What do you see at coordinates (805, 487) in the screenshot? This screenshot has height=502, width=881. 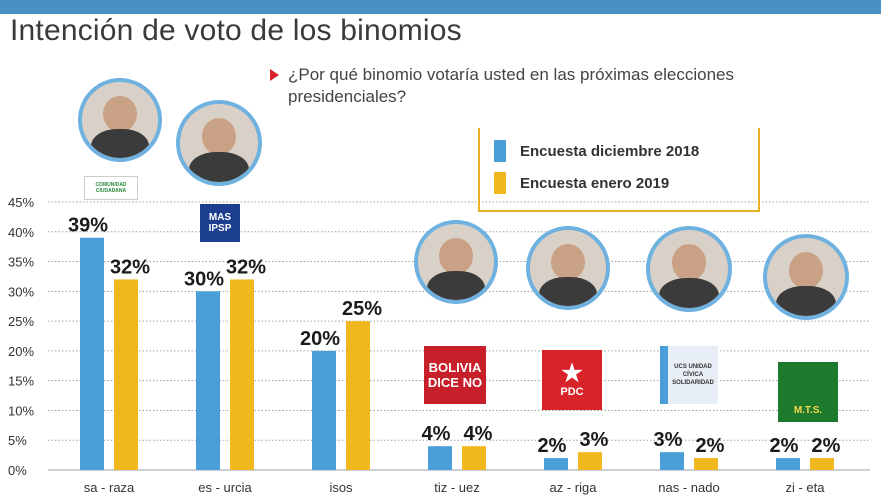 I see `x-tick-label: zi - eta` at bounding box center [805, 487].